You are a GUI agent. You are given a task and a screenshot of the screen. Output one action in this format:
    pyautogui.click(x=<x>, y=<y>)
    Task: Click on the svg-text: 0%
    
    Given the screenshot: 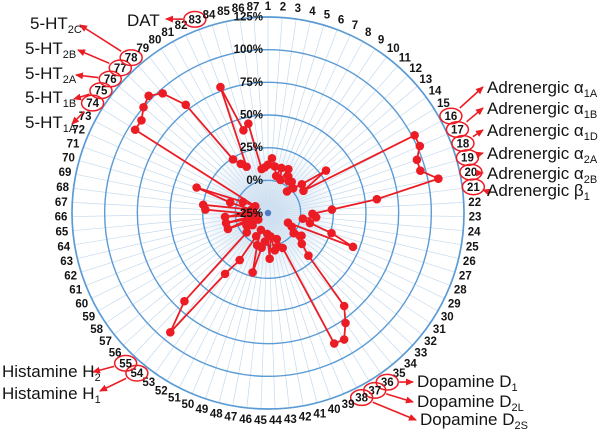 What is the action you would take?
    pyautogui.click(x=254, y=181)
    